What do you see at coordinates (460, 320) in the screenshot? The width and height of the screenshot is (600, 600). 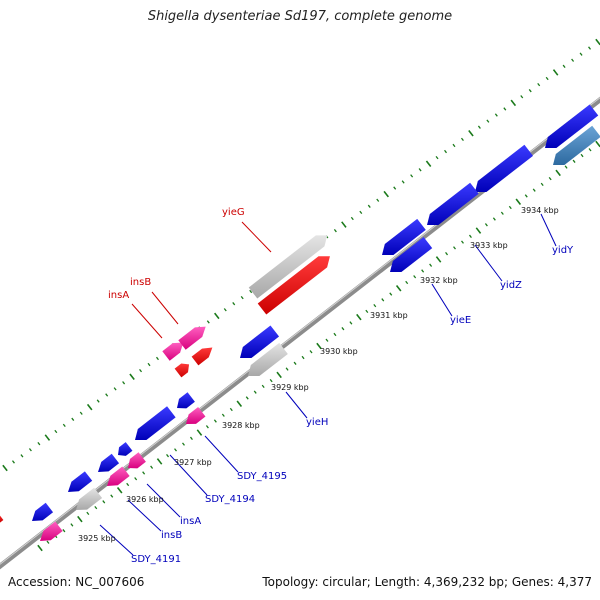 I see `gene-label: yieE` at bounding box center [460, 320].